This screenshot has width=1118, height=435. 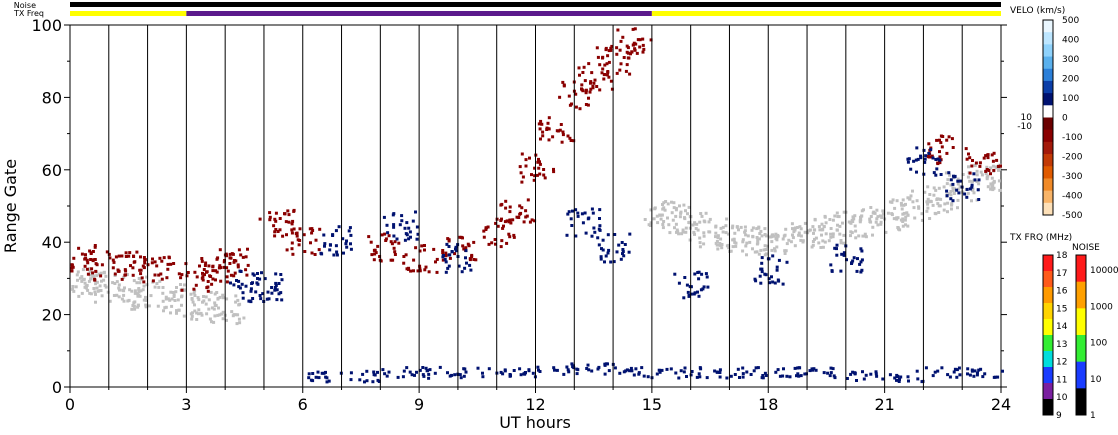 What do you see at coordinates (52, 97) in the screenshot?
I see `y-tick-label: 80` at bounding box center [52, 97].